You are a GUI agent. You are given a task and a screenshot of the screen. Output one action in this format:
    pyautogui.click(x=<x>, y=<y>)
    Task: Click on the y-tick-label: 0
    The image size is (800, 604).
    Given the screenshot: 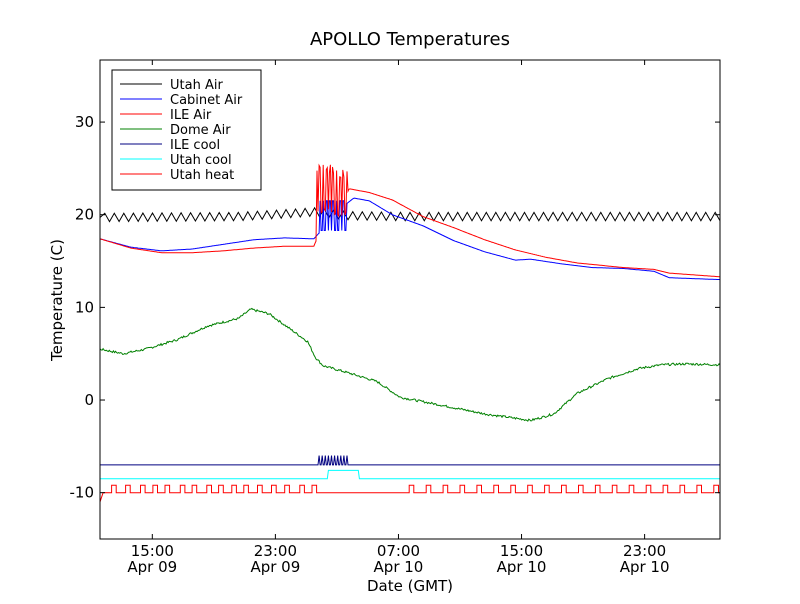 What is the action you would take?
    pyautogui.click(x=89, y=400)
    